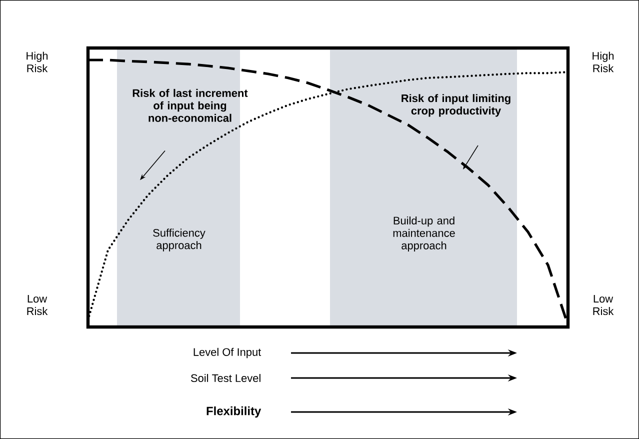 This screenshot has width=639, height=439. What do you see at coordinates (179, 240) in the screenshot?
I see `annotation: Sufficiency approach` at bounding box center [179, 240].